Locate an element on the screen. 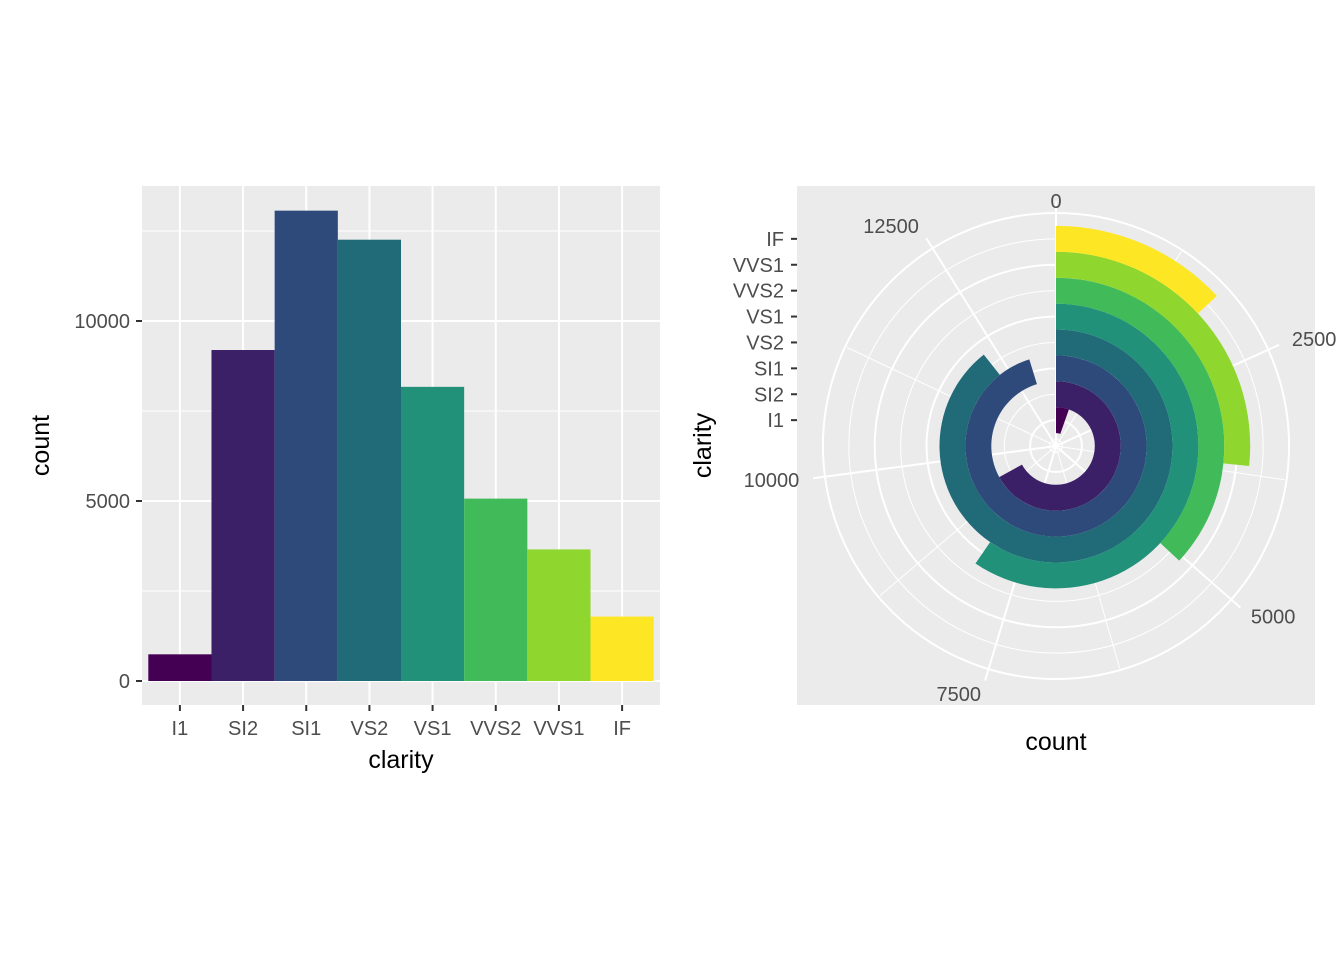 The width and height of the screenshot is (1344, 965). bar-VS1 is located at coordinates (433, 533).